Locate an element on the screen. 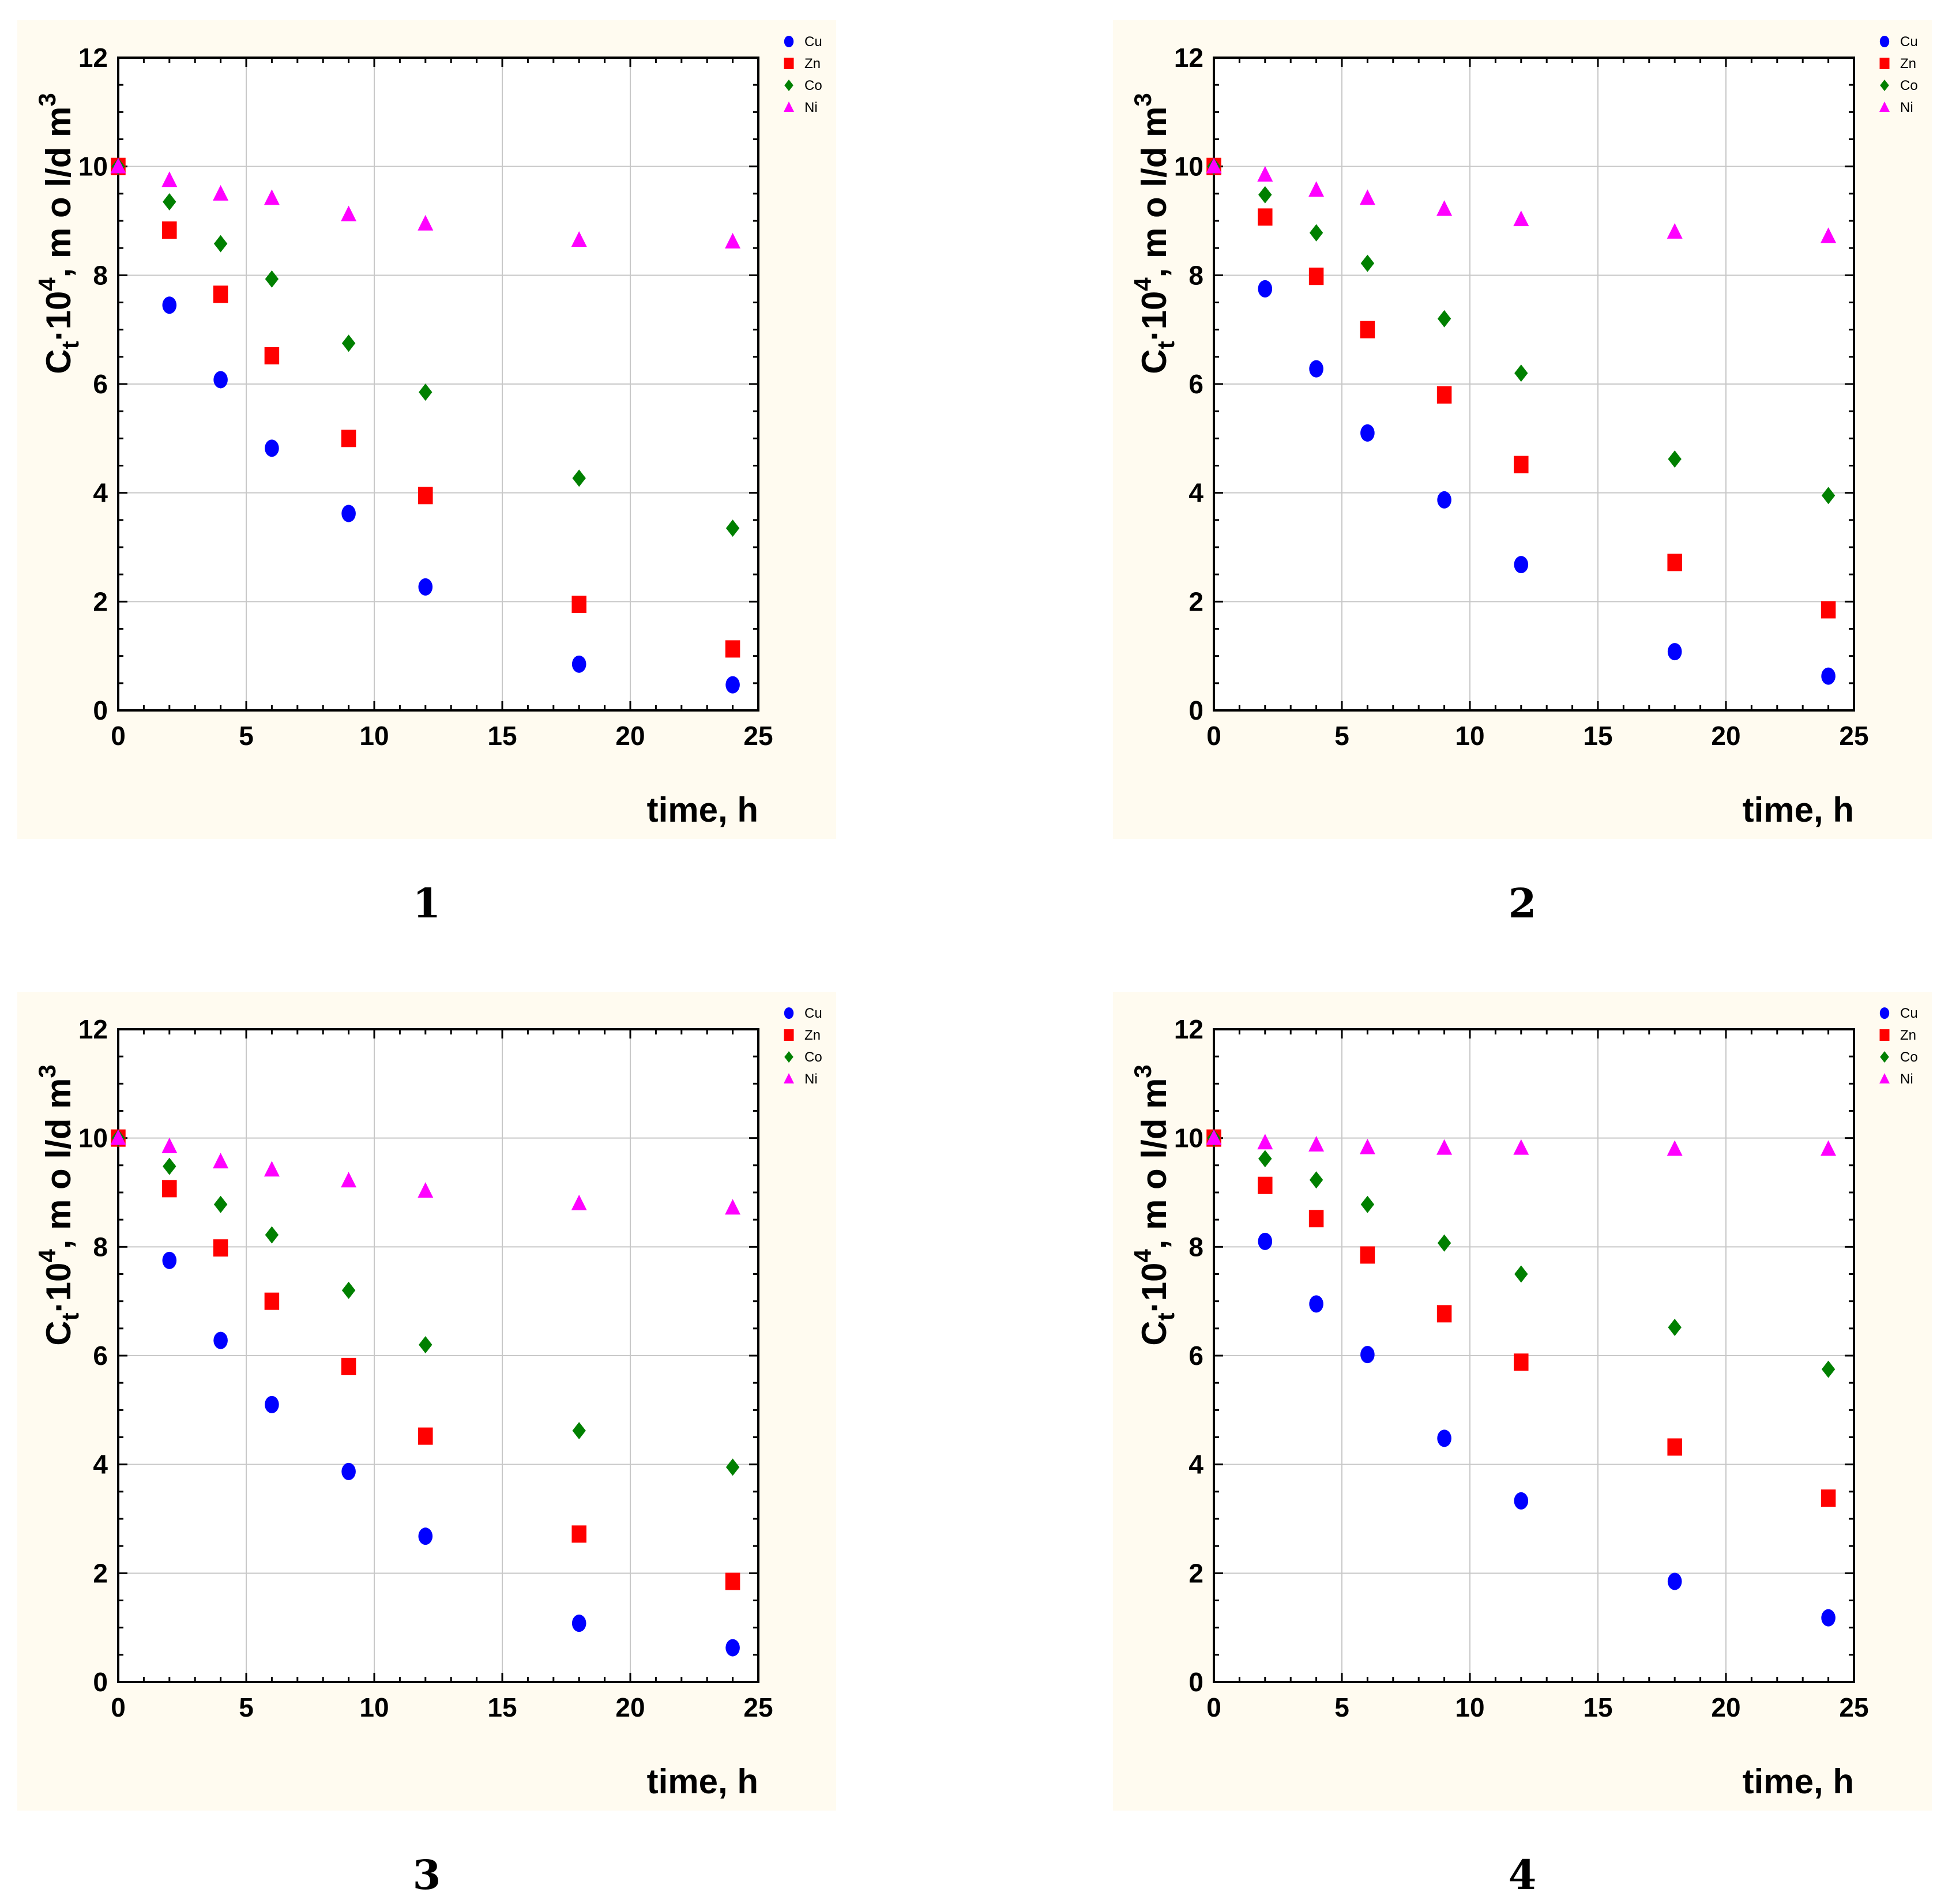  y-tick-label: 8 is located at coordinates (1195, 1247).